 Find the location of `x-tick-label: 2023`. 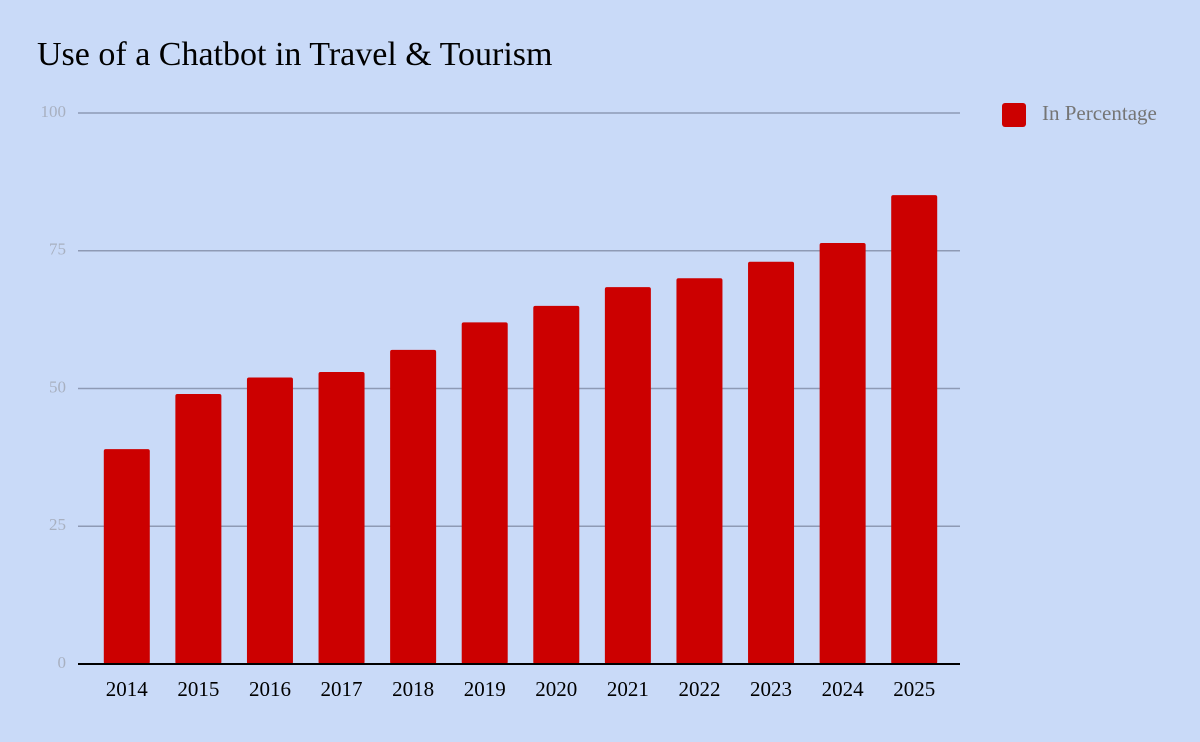

x-tick-label: 2023 is located at coordinates (771, 689).